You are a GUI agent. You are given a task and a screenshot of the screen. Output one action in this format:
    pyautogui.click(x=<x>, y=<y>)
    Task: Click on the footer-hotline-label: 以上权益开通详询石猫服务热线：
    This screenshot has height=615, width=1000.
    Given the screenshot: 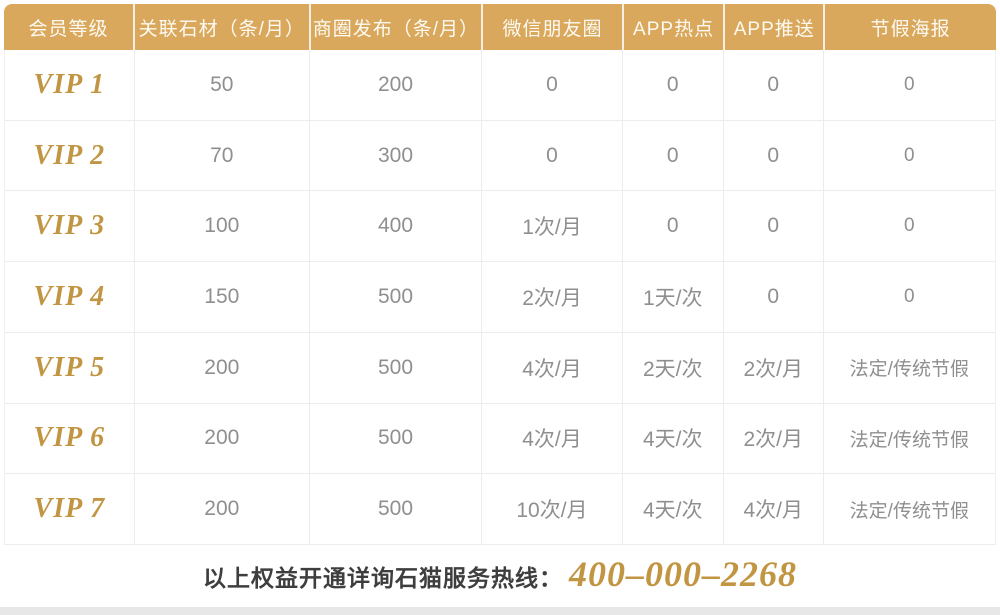 What is the action you would take?
    pyautogui.click(x=383, y=578)
    